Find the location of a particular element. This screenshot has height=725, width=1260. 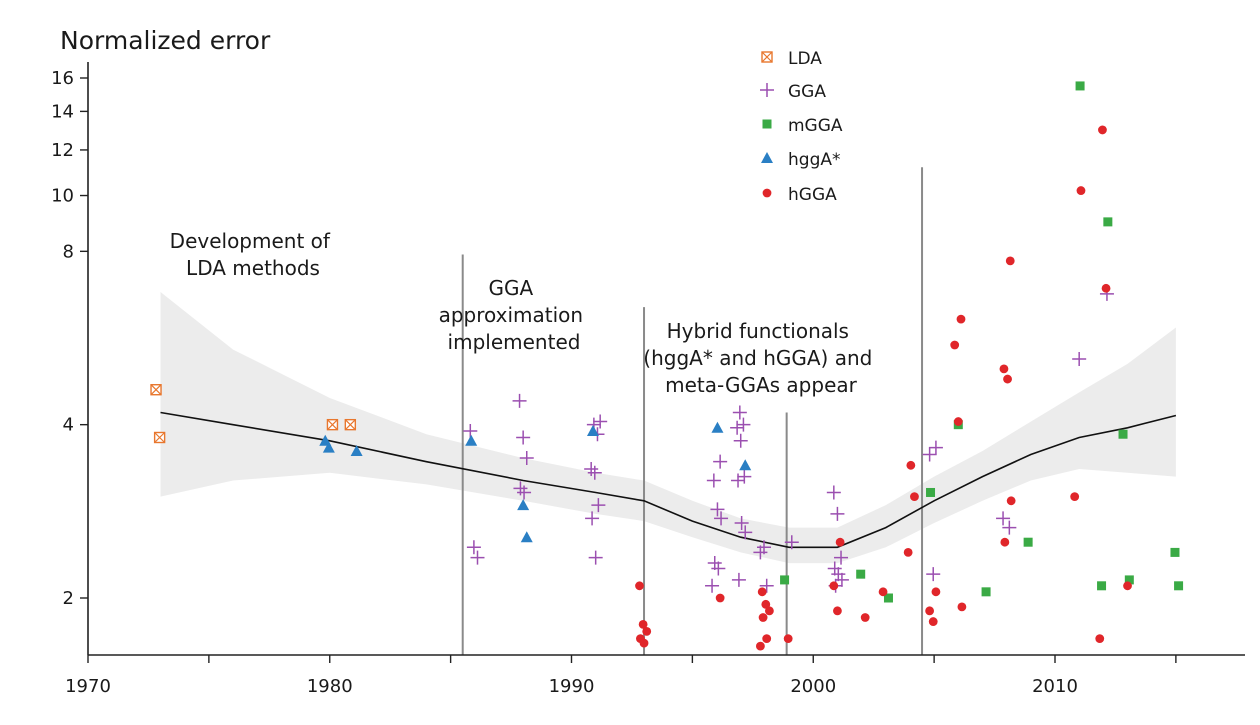

legend-marker-lda is located at coordinates (767, 57).